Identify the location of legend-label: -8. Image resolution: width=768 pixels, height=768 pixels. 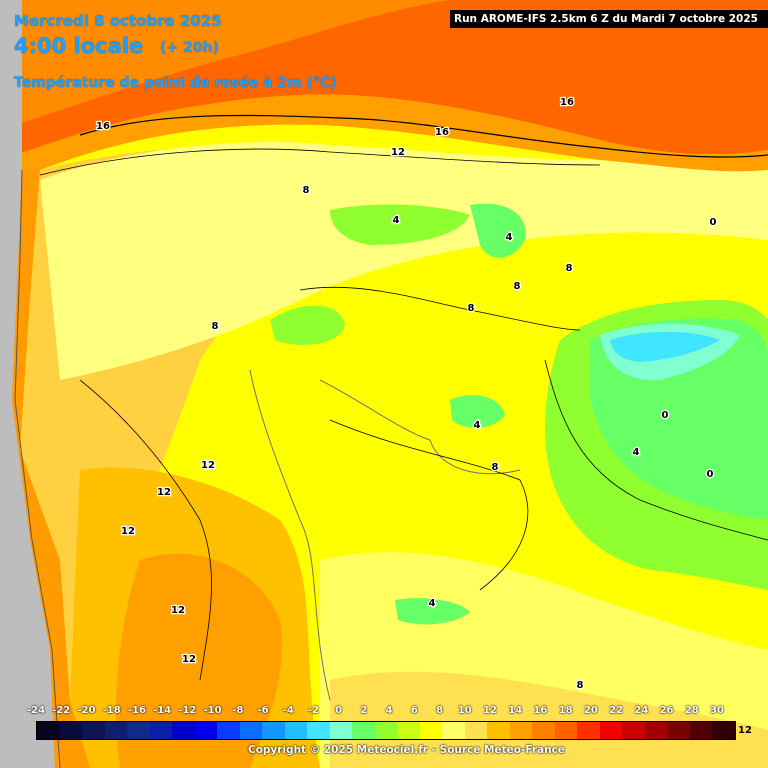
(238, 710).